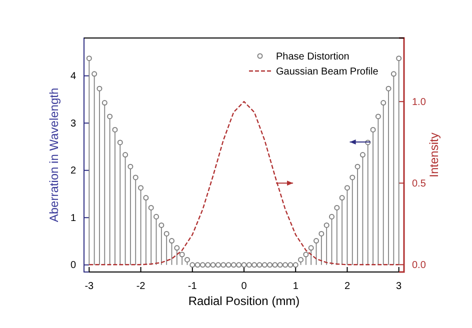 The width and height of the screenshot is (472, 328). What do you see at coordinates (399, 286) in the screenshot?
I see `x-tick-label: 3` at bounding box center [399, 286].